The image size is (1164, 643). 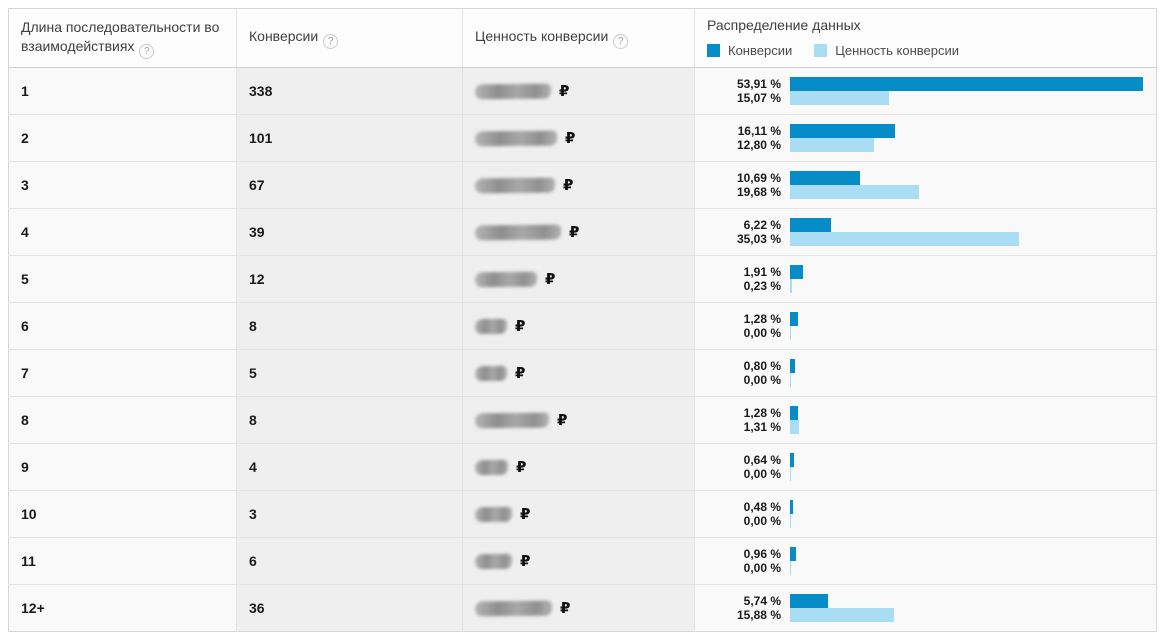 I want to click on value-percent-label: 35,03 %, so click(x=758, y=239).